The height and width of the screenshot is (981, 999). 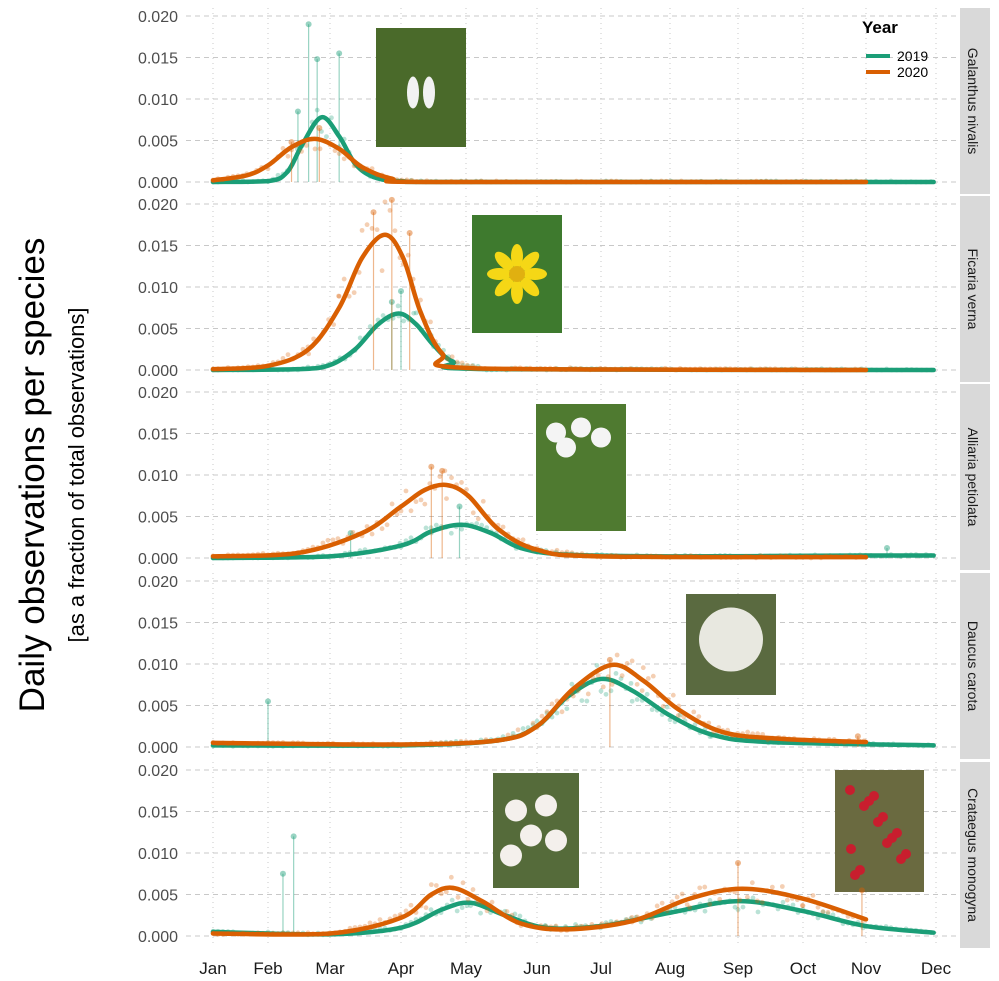 What do you see at coordinates (973, 477) in the screenshot?
I see `facet-label: Alliaria petiolata` at bounding box center [973, 477].